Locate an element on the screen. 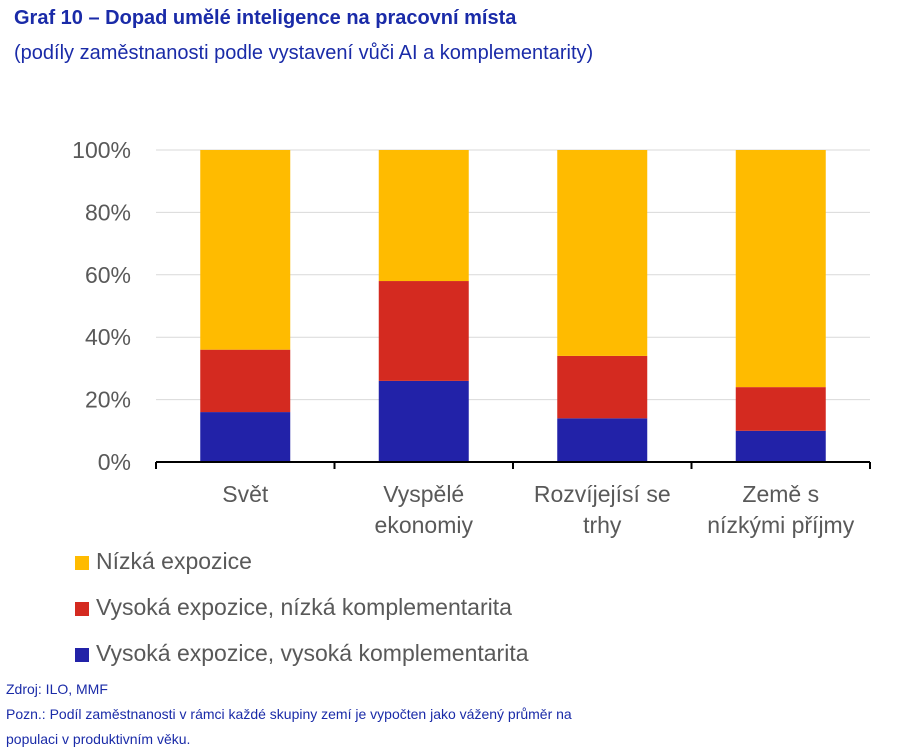 The width and height of the screenshot is (918, 753). x-category-label: Vyspělé is located at coordinates (423, 494).